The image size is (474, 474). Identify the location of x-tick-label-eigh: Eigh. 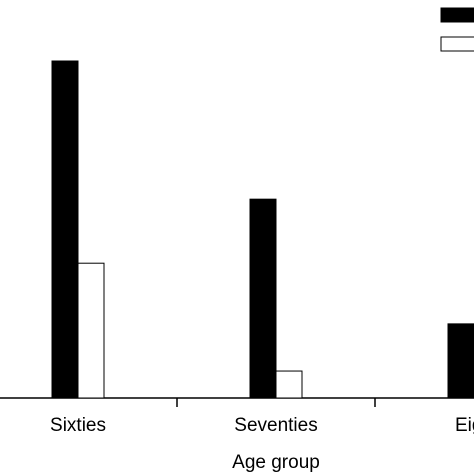
(464, 425).